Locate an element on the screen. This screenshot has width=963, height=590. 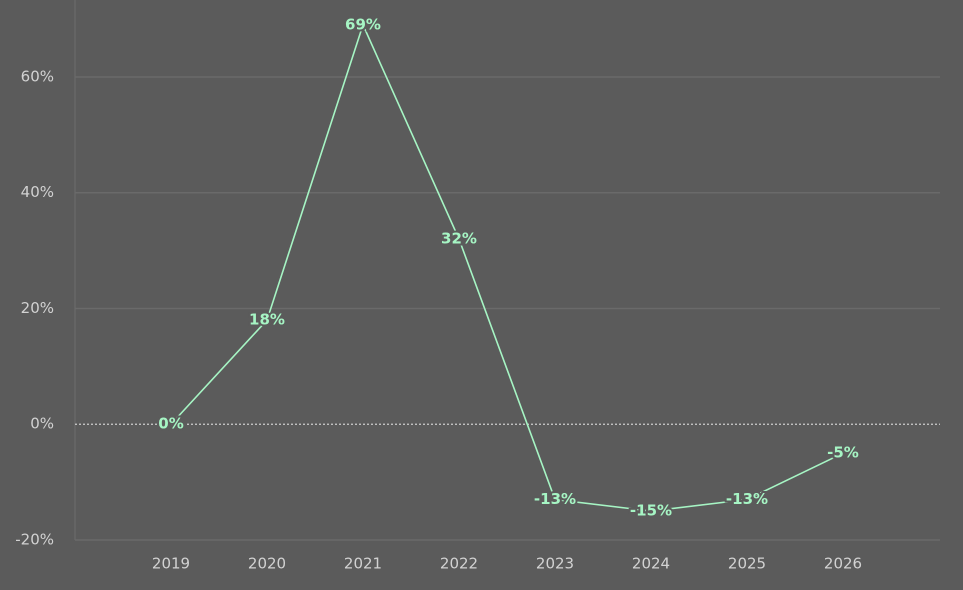
data-label: -15% is located at coordinates (651, 511).